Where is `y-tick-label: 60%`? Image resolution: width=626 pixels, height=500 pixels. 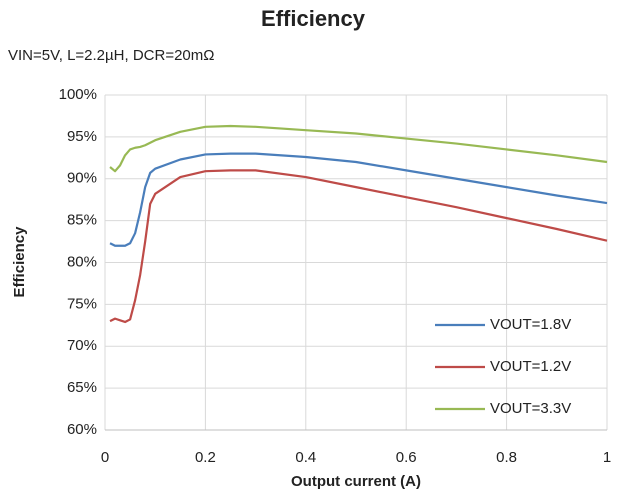
y-tick-label: 60% is located at coordinates (82, 429).